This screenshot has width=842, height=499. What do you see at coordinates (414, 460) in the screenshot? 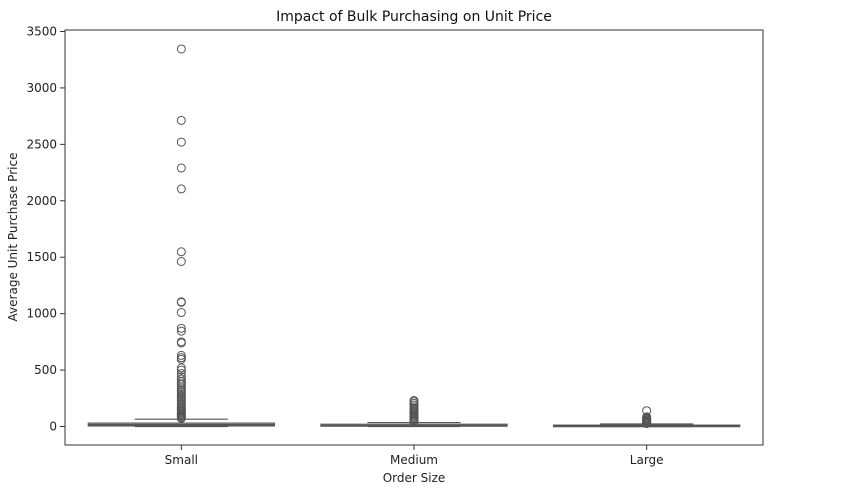
I see `x-tick-label: Medium` at bounding box center [414, 460].